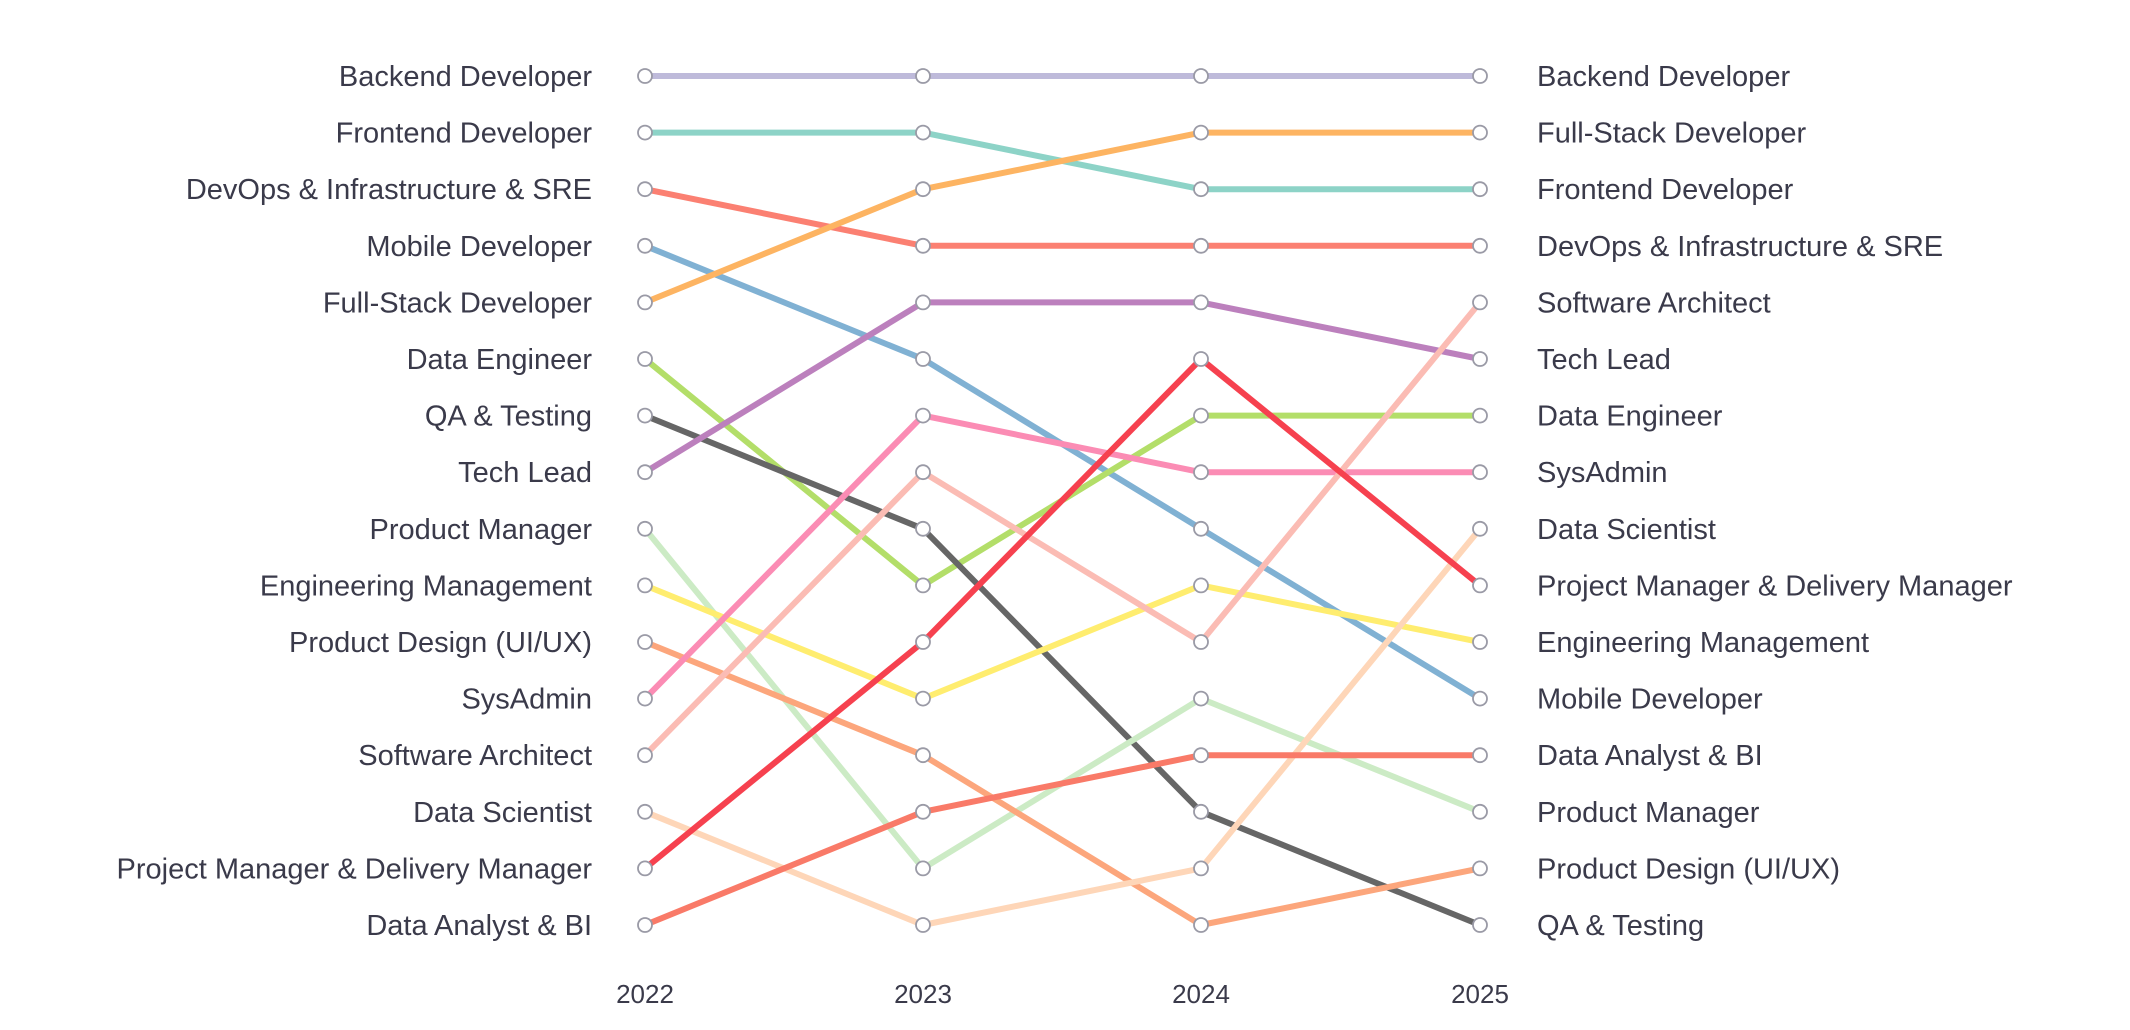 This screenshot has width=2130, height=1030. I want to click on point-tech-lead-2024, so click(1201, 302).